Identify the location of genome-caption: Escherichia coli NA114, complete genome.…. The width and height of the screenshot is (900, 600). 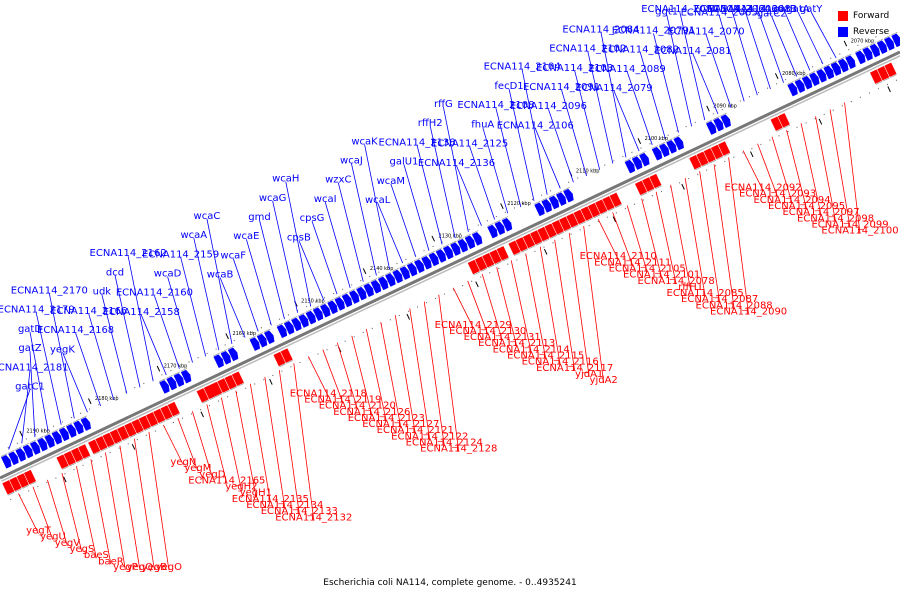
(450, 583).